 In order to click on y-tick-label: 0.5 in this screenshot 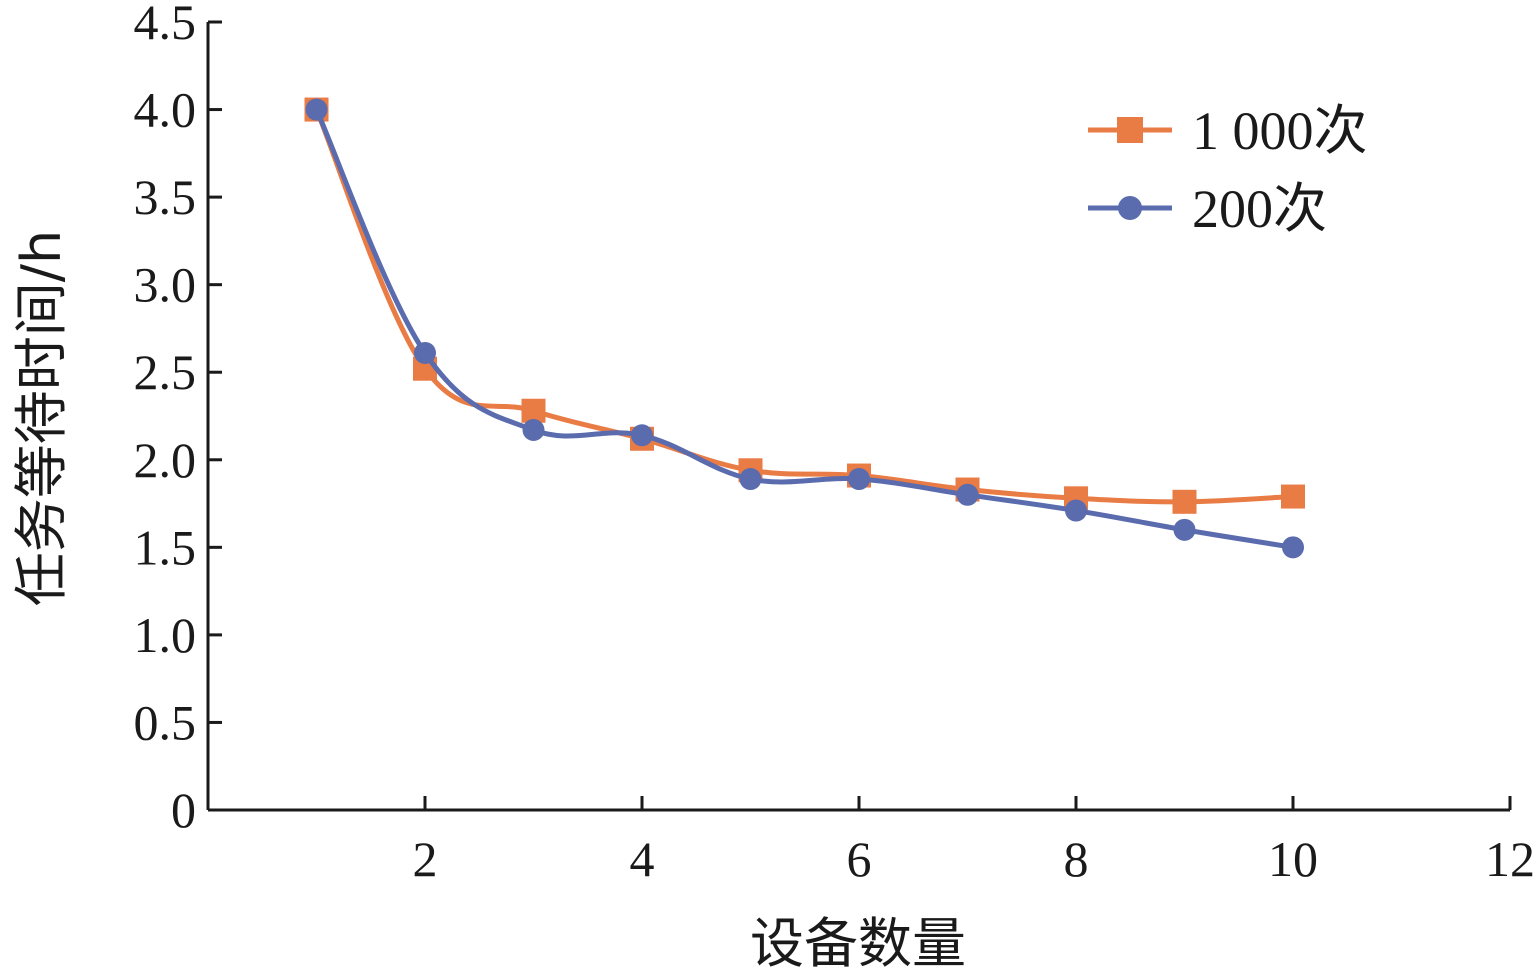, I will do `click(165, 722)`.